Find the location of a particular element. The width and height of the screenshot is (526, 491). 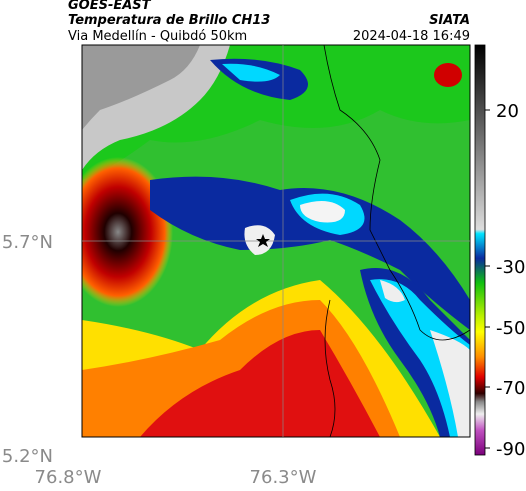

colorbar-label: -90 is located at coordinates (510, 449).